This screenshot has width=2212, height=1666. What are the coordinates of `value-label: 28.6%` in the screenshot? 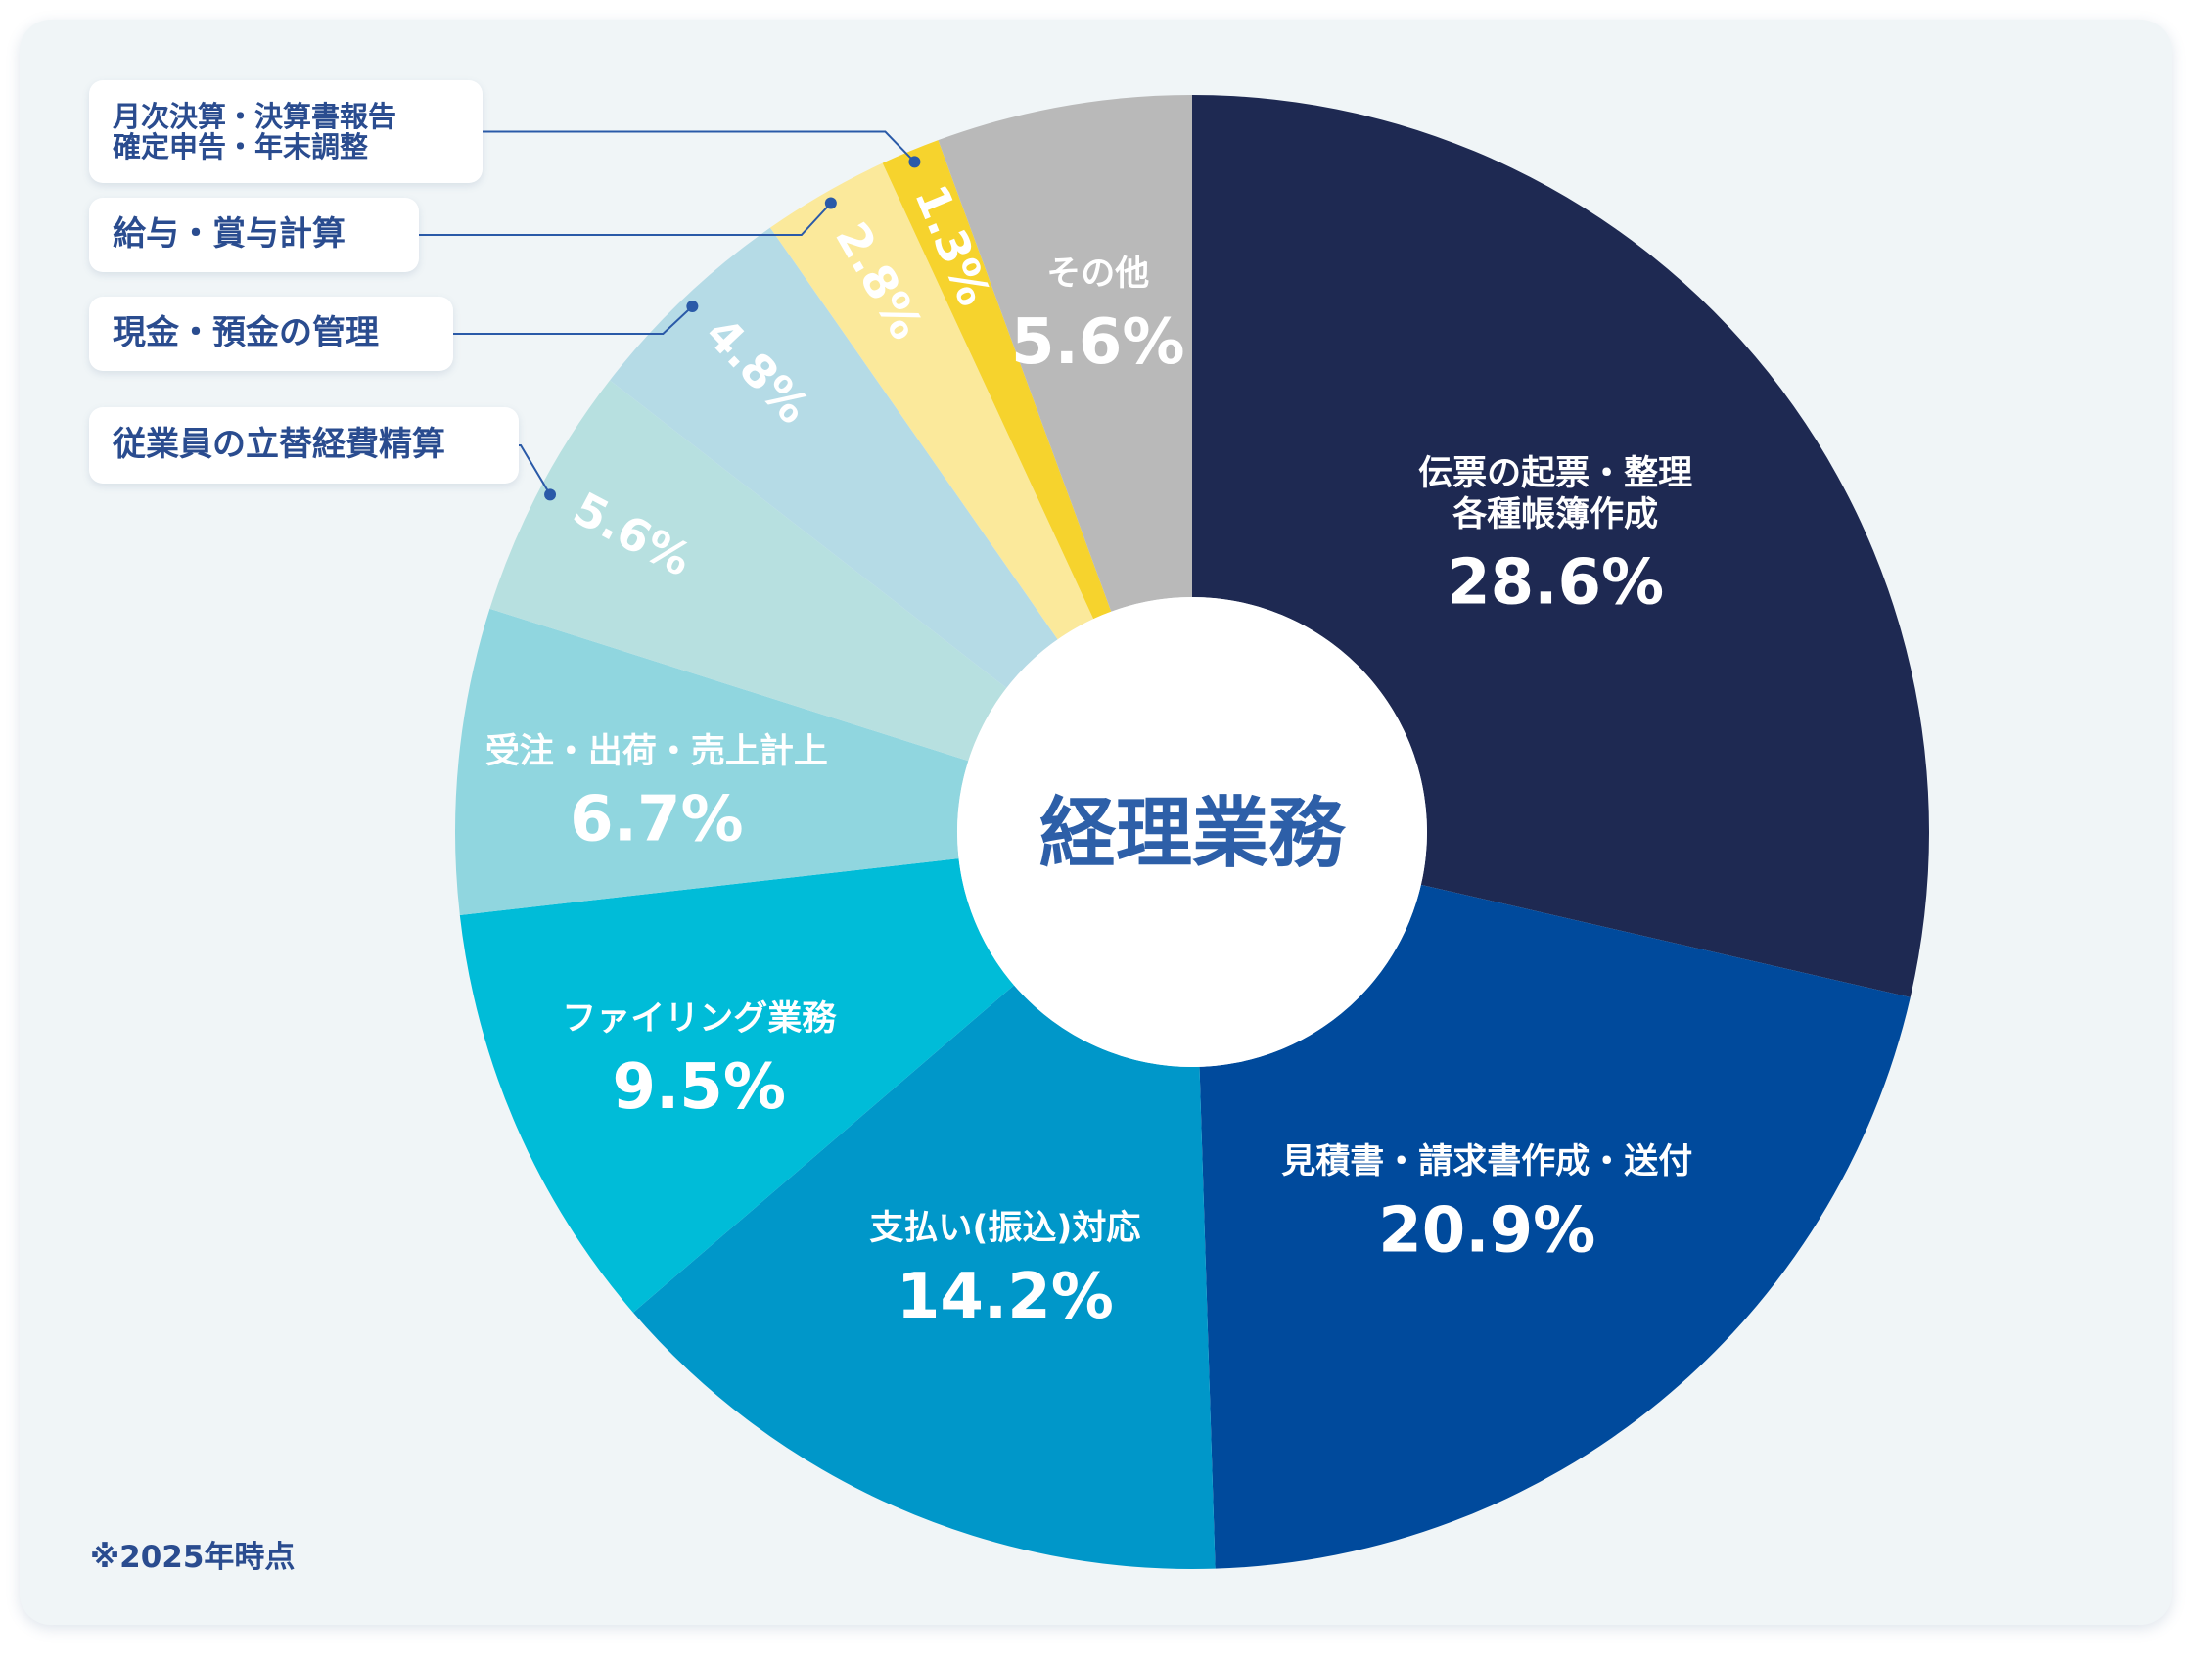 It's located at (1555, 583).